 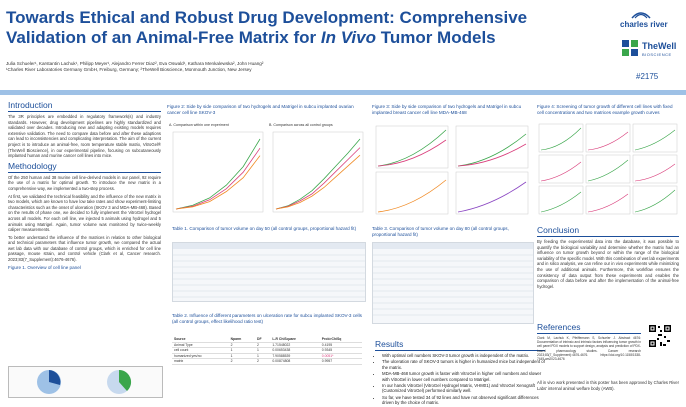 I want to click on introduction-heading: Introduction, so click(x=30, y=105).